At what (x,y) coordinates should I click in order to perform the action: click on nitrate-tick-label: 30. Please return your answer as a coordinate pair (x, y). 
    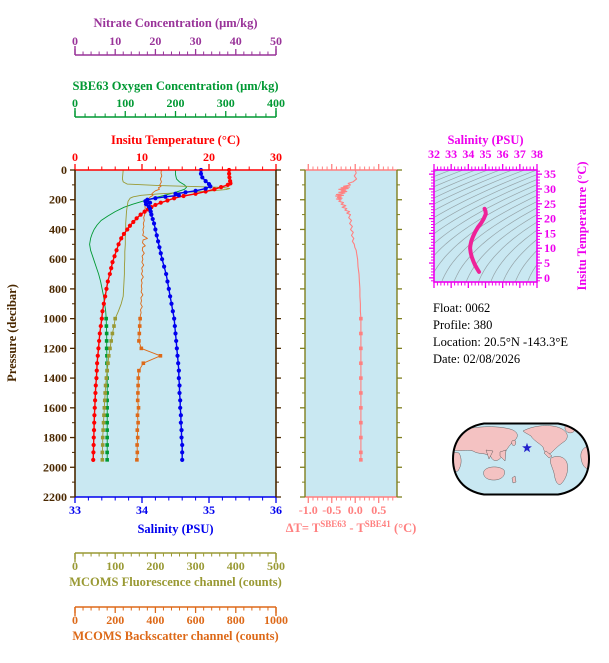
    Looking at the image, I should click on (196, 41).